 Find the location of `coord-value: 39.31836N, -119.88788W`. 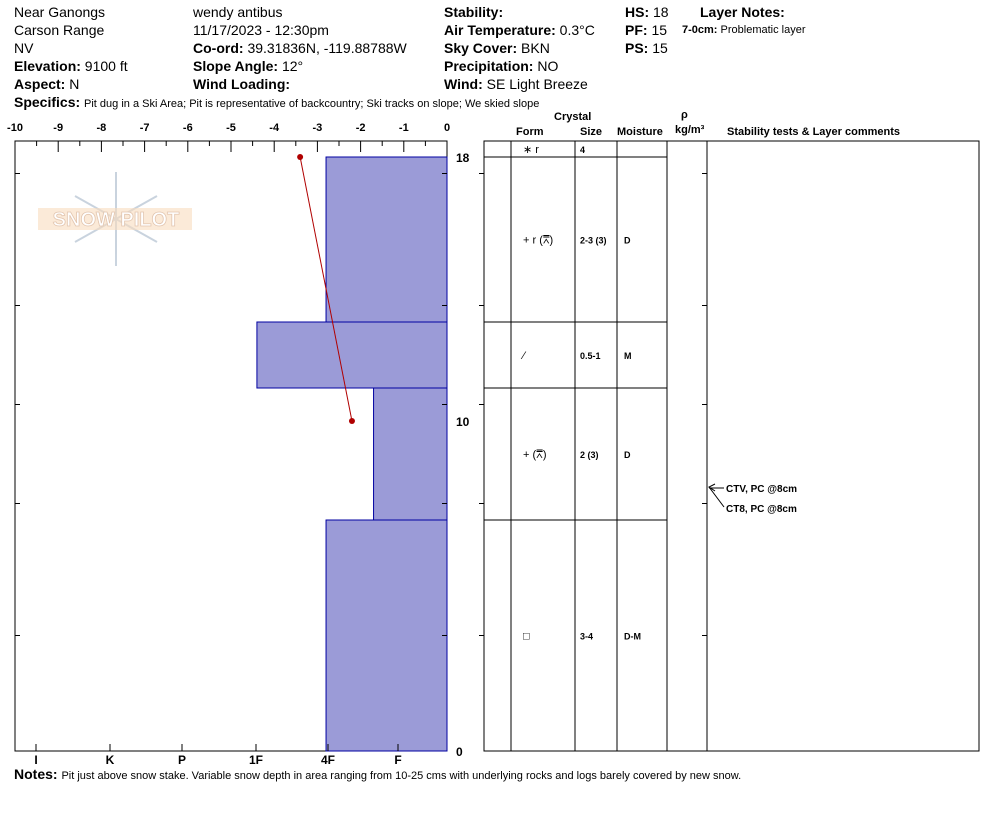

coord-value: 39.31836N, -119.88788W is located at coordinates (327, 48).